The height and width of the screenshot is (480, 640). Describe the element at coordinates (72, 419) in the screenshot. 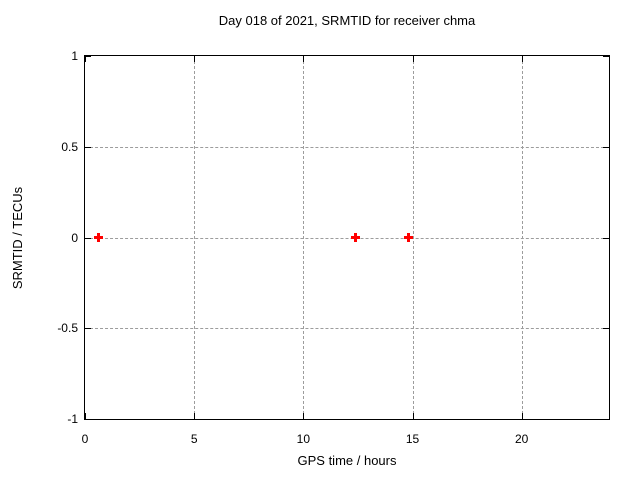

I see `y-tick-label: -1` at that location.